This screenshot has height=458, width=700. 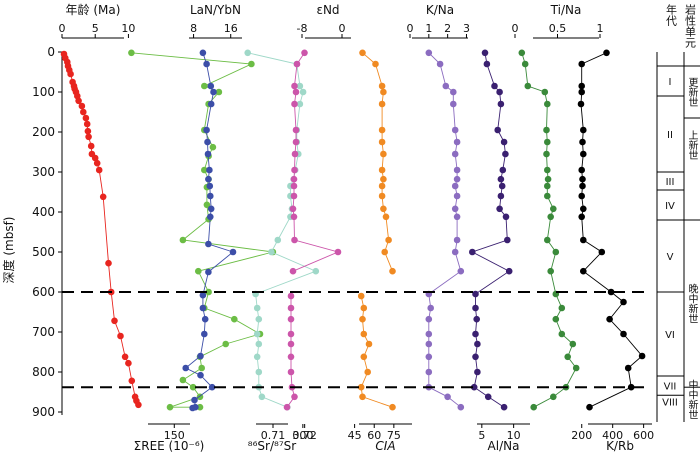 I want to click on panel-nd2, so click(x=290, y=351).